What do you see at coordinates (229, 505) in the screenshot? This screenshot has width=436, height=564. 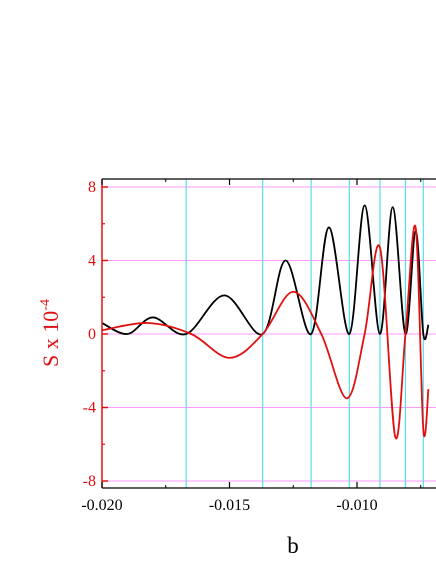 I see `x-tick-label-1: -0.015` at bounding box center [229, 505].